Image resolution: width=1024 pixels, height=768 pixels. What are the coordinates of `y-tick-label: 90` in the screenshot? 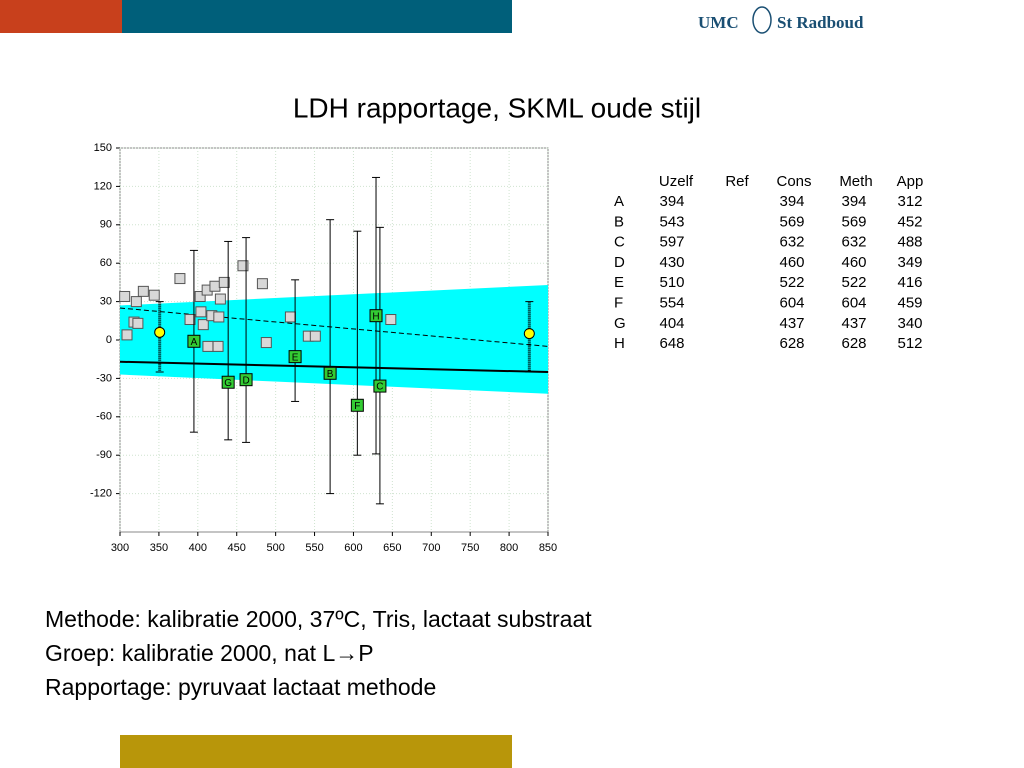 It's located at (106, 225).